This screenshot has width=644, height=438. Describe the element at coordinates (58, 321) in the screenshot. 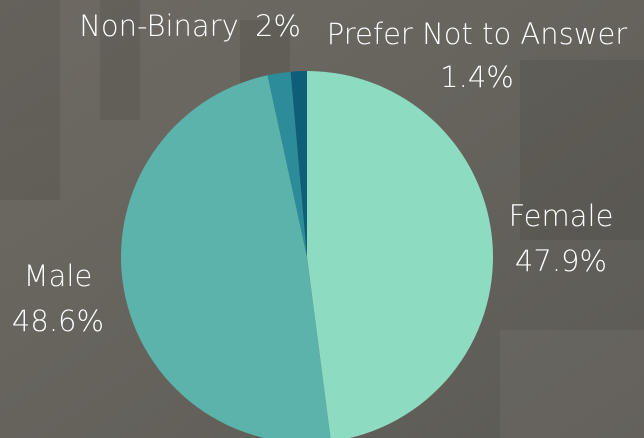

I see `slice-value-label: 48.6%` at that location.